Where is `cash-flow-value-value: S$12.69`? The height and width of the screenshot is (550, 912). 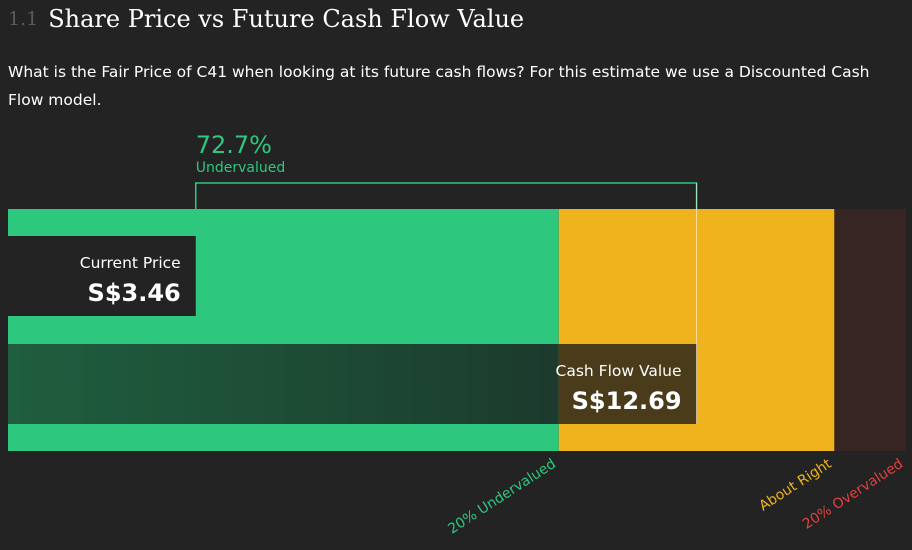
cash-flow-value-value: S$12.69 is located at coordinates (627, 401).